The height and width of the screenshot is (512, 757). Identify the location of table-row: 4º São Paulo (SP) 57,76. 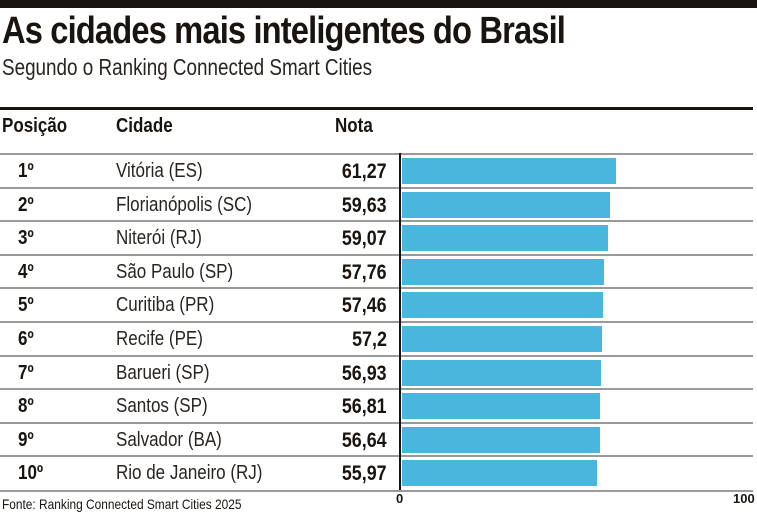
(376, 271).